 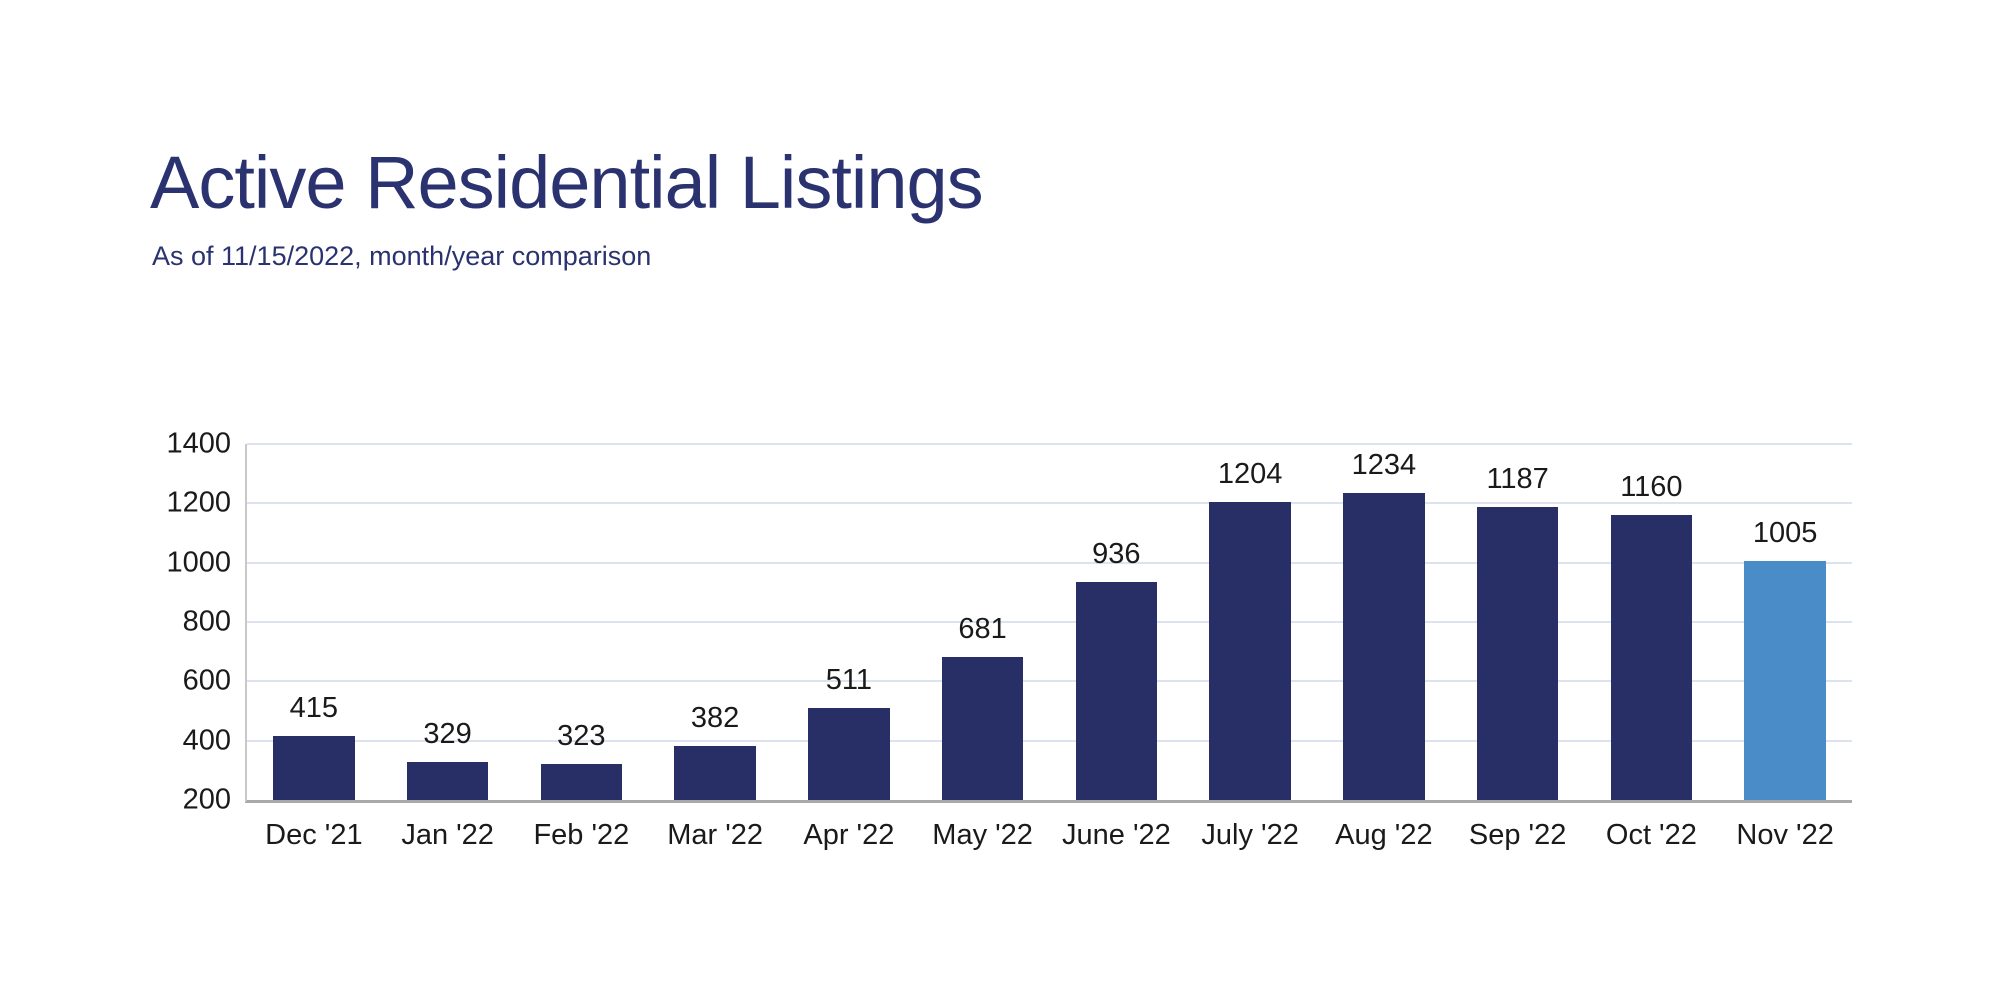 What do you see at coordinates (198, 562) in the screenshot?
I see `y-tick-label: 1000` at bounding box center [198, 562].